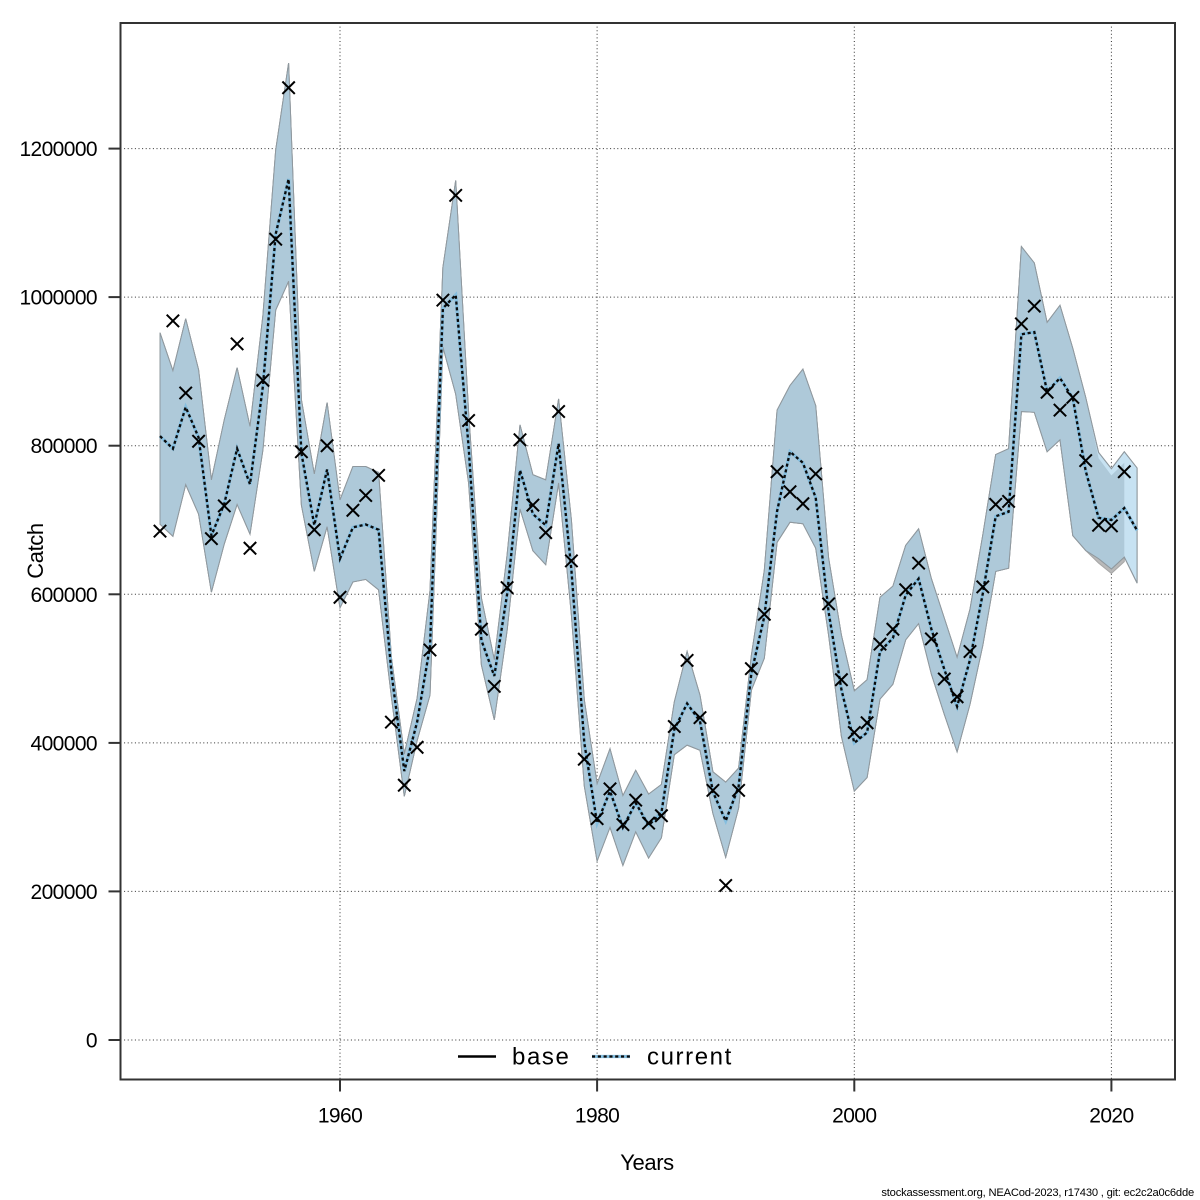 This screenshot has height=1200, width=1200. Describe the element at coordinates (35, 550) in the screenshot. I see `svg-text: Catch` at that location.